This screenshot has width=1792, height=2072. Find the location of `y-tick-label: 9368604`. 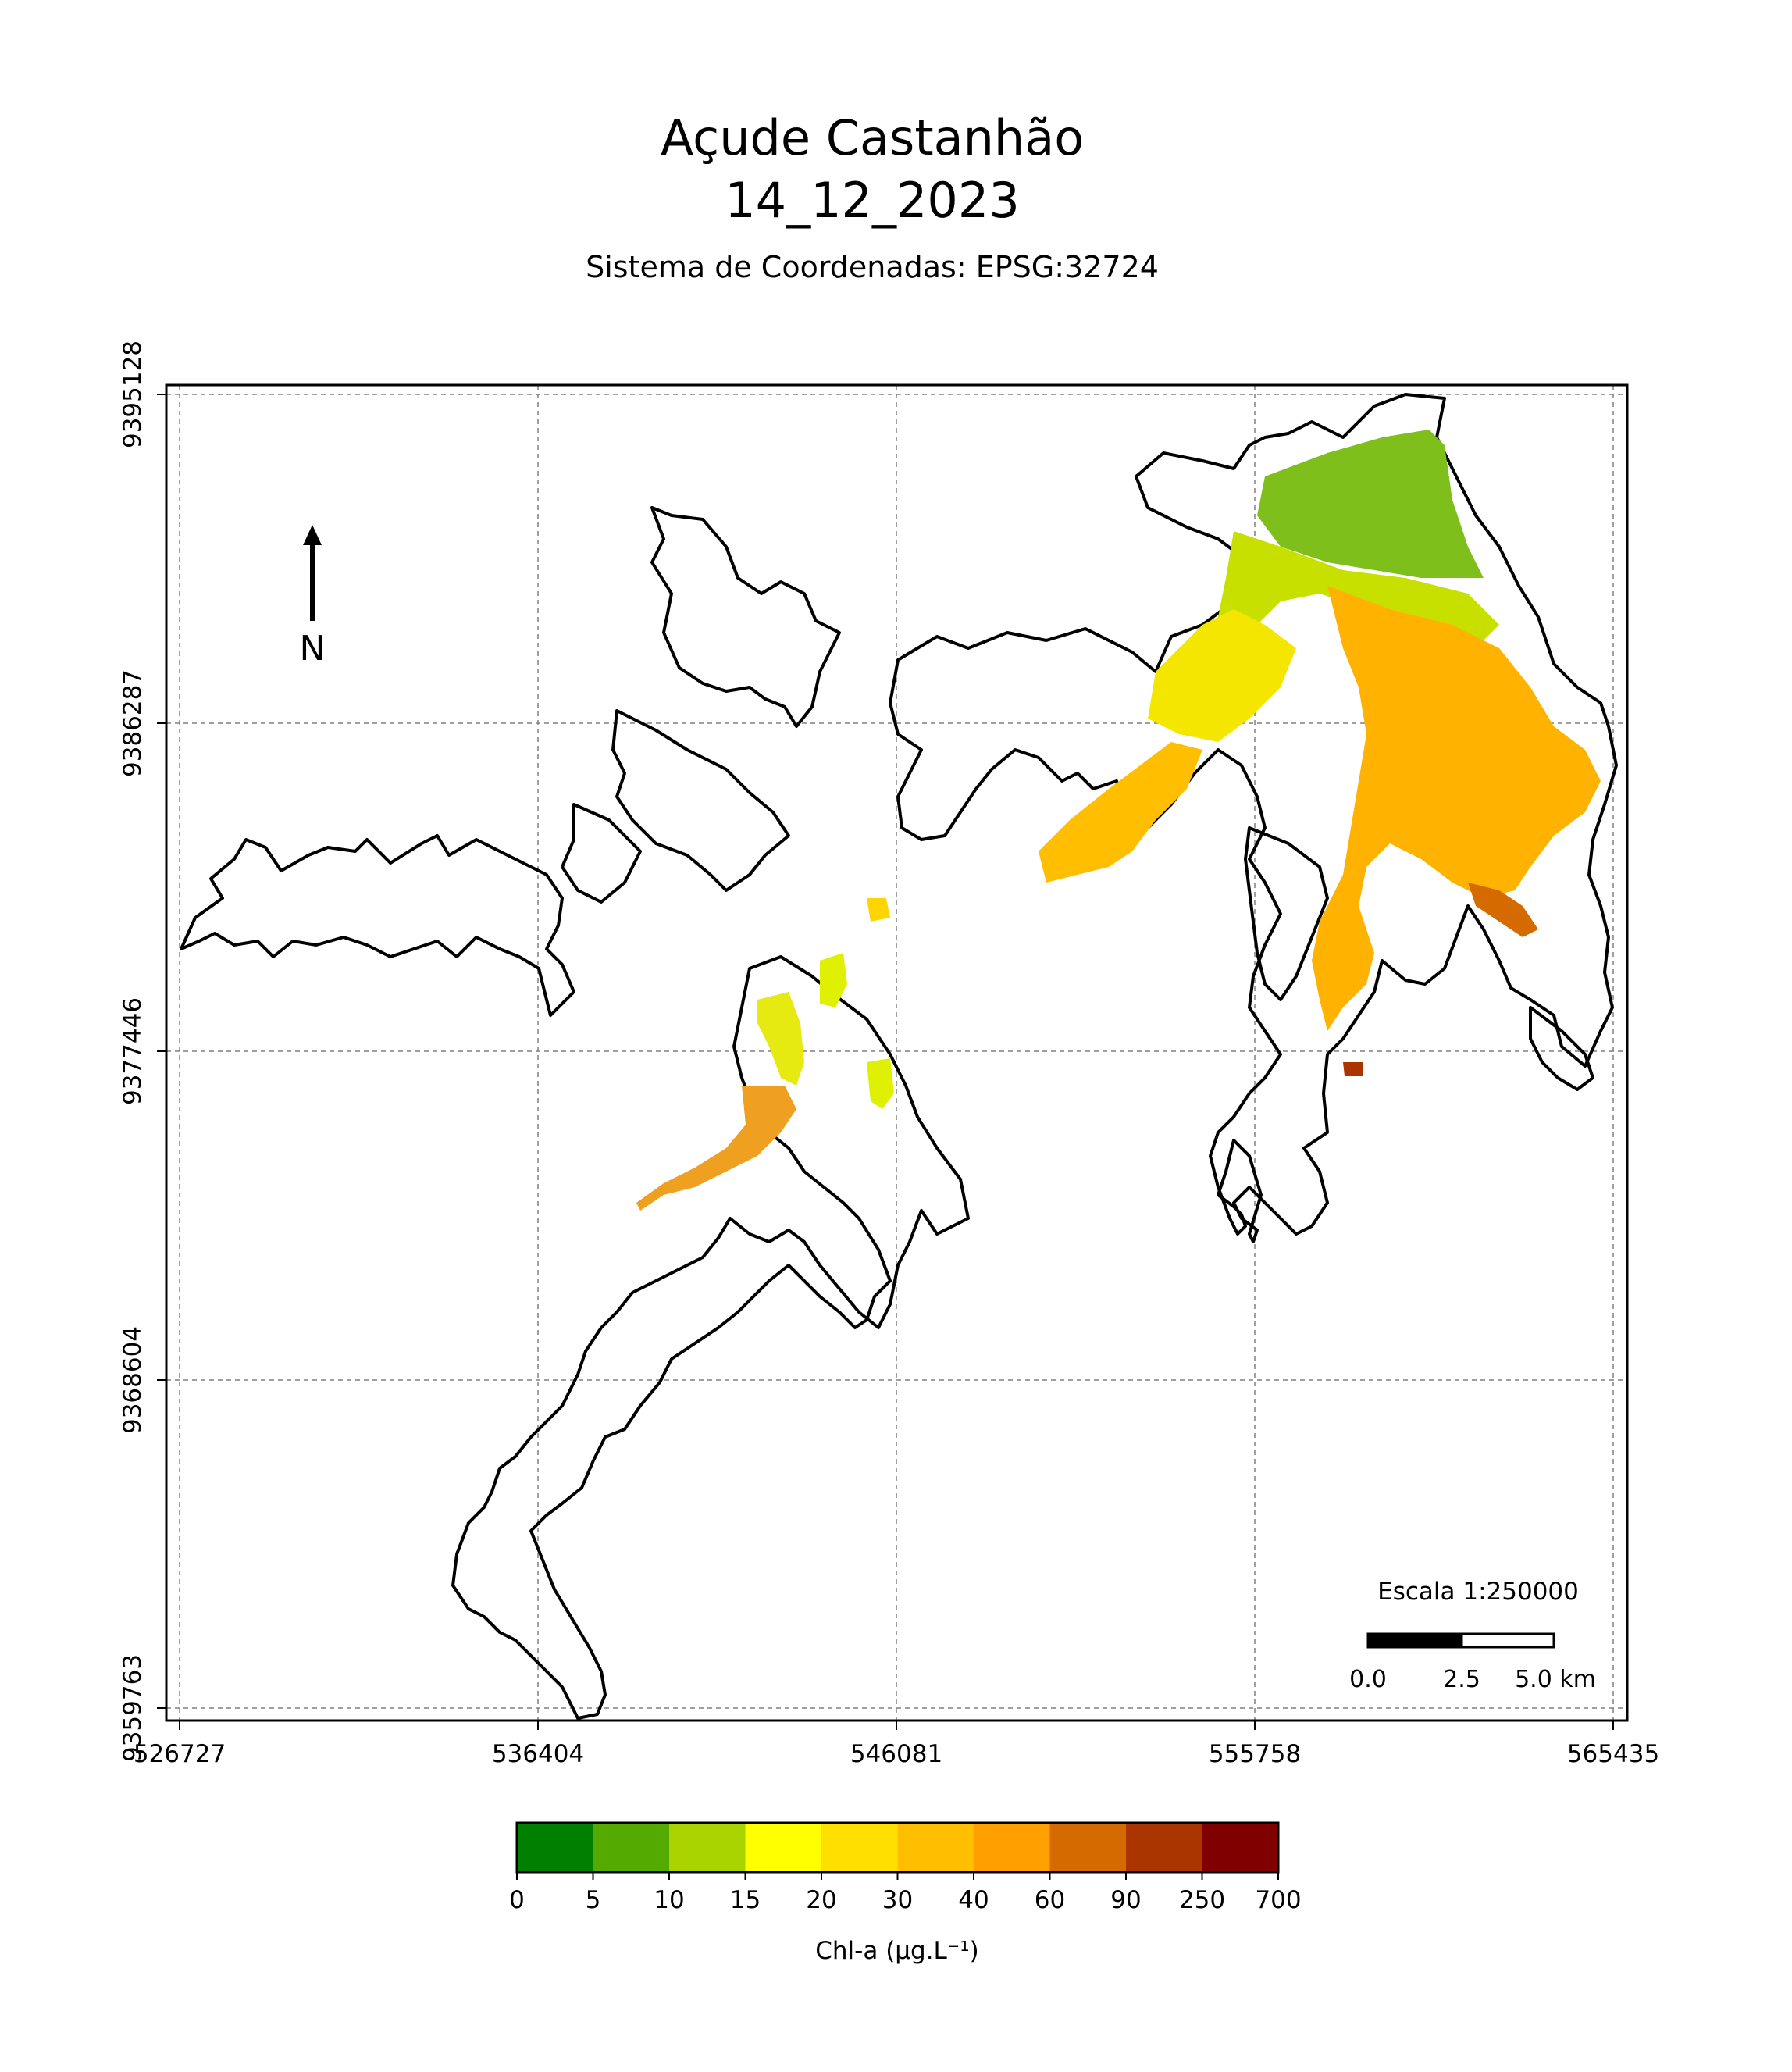

y-tick-label: 9368604 is located at coordinates (133, 1380).